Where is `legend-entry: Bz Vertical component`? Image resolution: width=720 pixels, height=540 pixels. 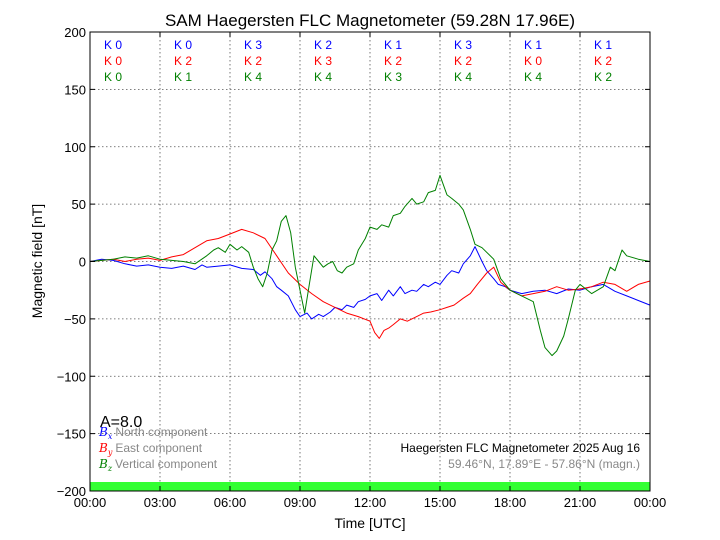
legend-entry: Bz Vertical component is located at coordinates (158, 465).